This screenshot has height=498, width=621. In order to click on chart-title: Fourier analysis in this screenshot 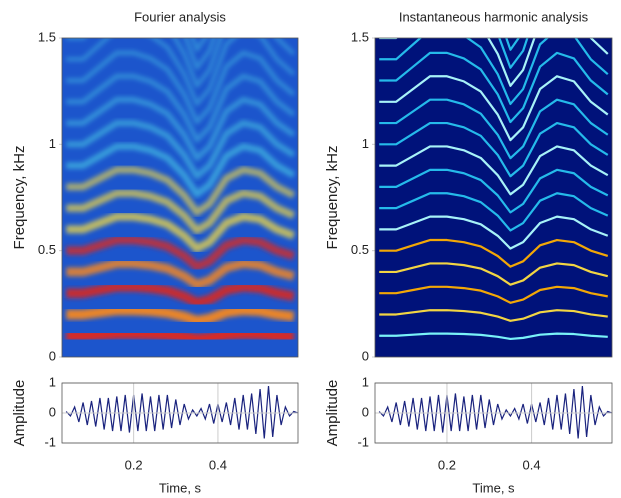, I will do `click(180, 16)`.